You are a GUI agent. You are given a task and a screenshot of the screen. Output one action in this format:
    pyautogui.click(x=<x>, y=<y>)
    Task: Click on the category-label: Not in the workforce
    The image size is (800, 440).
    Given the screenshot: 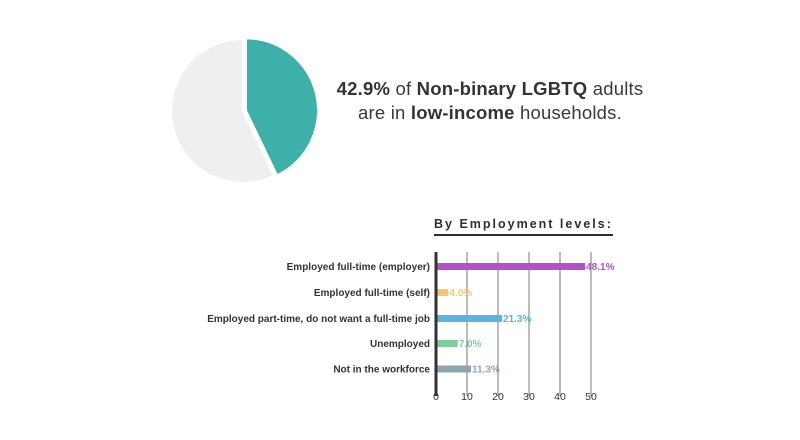 What is the action you would take?
    pyautogui.click(x=381, y=370)
    